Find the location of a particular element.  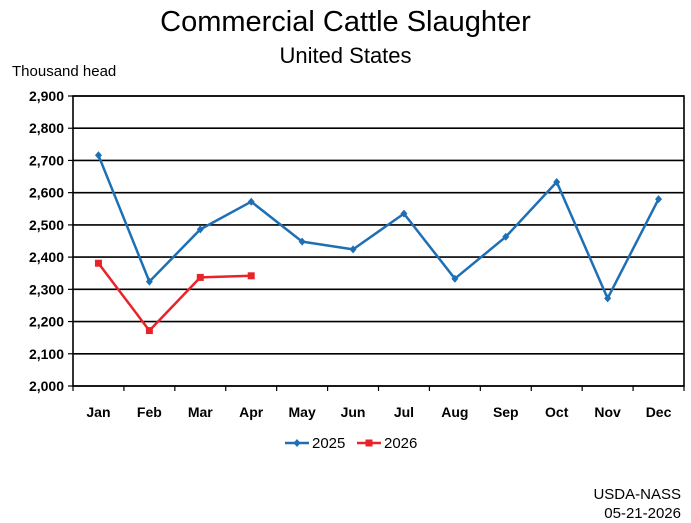

y-tick-label: 2,500 is located at coordinates (46, 225).